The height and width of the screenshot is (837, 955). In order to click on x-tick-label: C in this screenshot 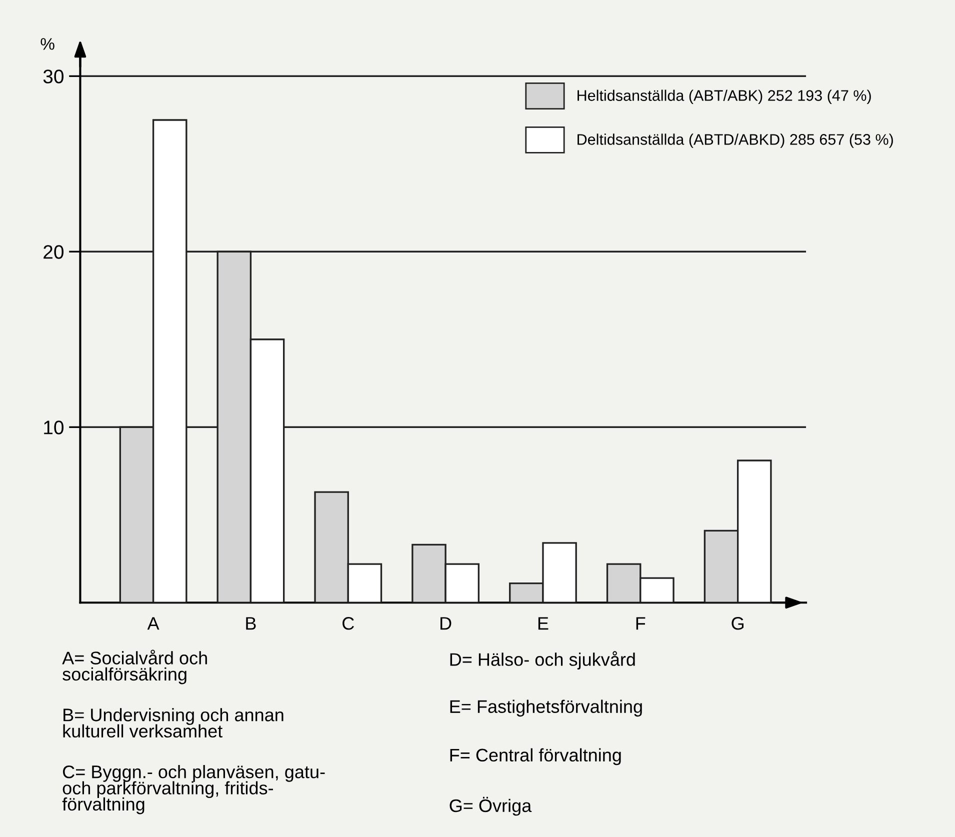, I will do `click(348, 623)`.